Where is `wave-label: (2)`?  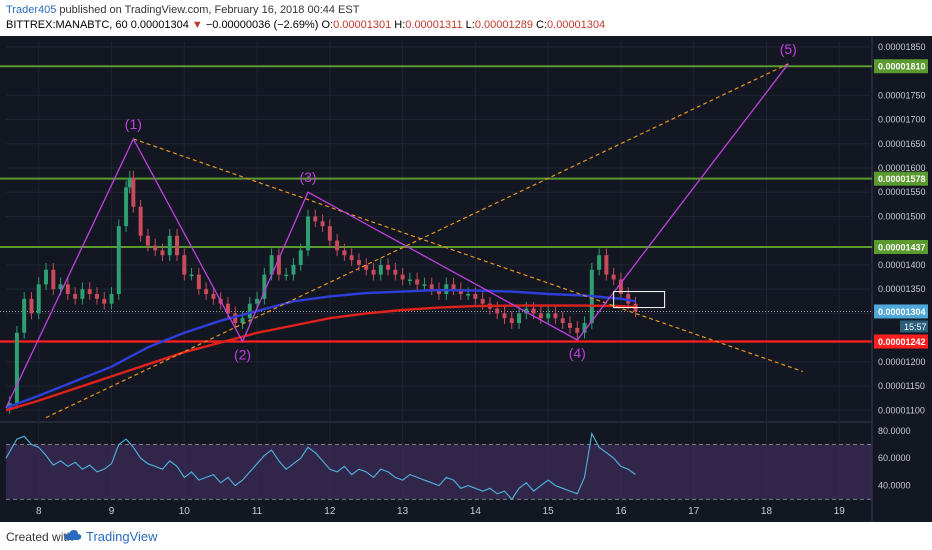 wave-label: (2) is located at coordinates (242, 354).